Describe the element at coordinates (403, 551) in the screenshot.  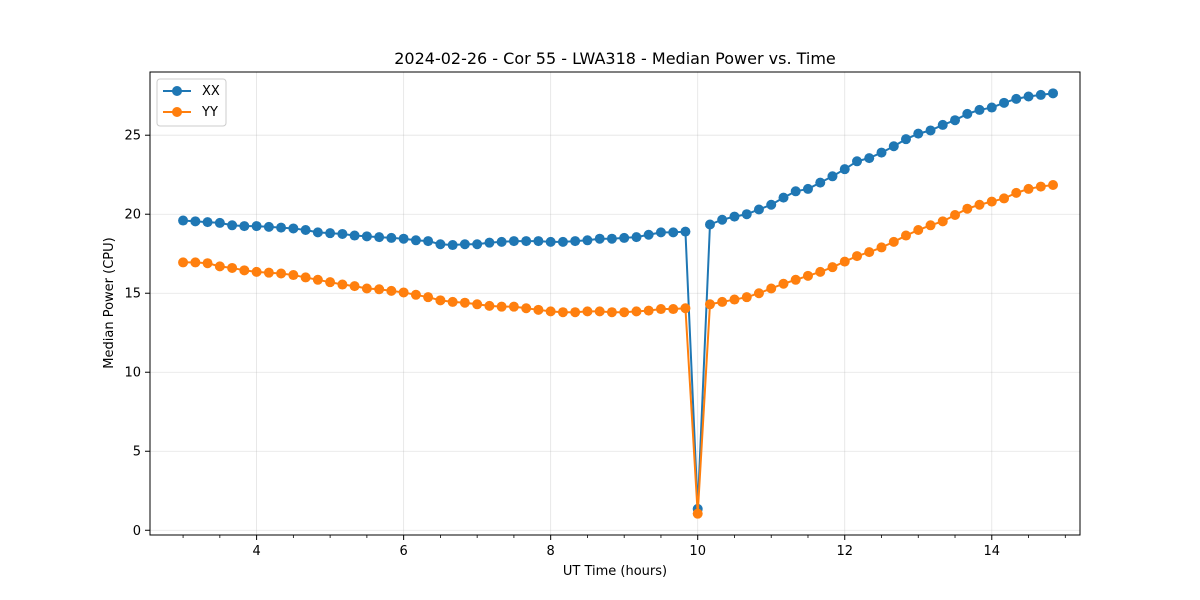
I see `x-tick-label: 6` at that location.